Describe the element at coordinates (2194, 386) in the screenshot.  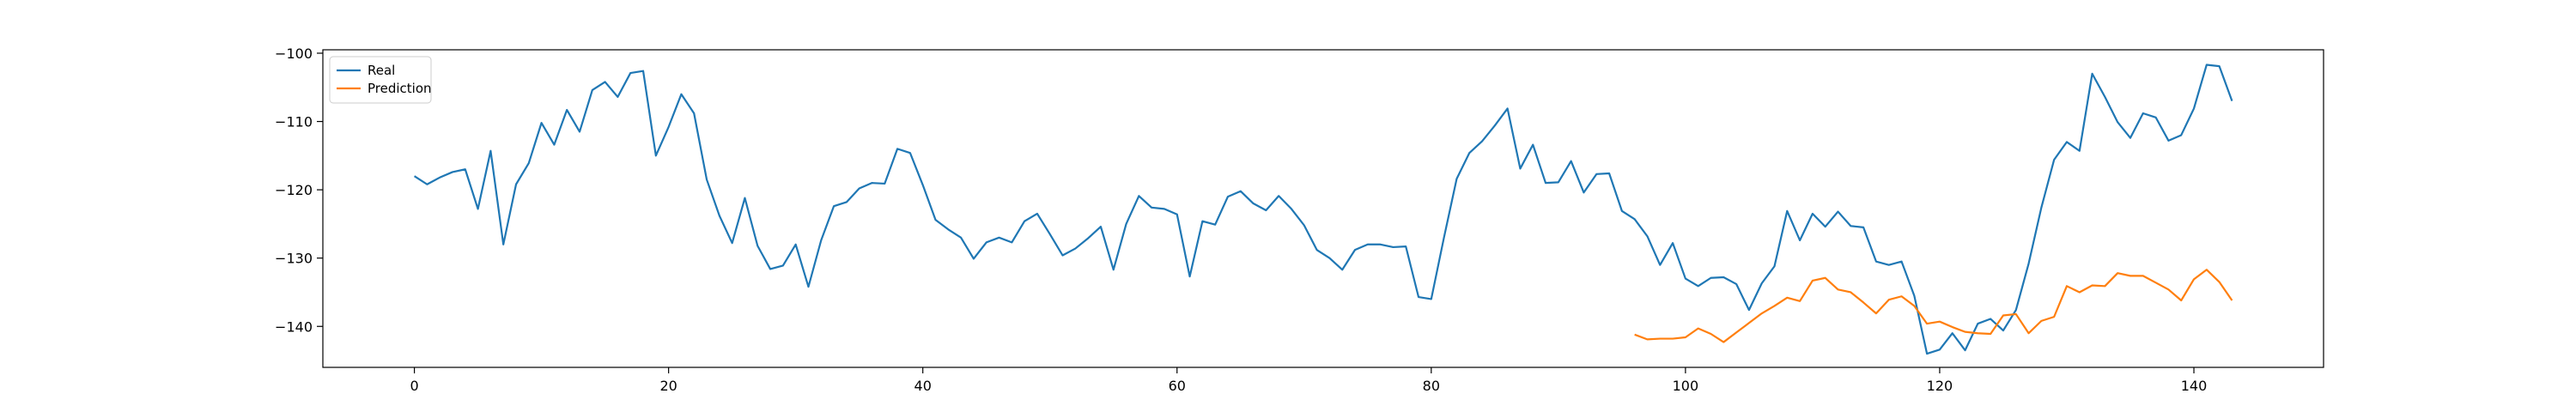
I see `x-tick-label: 140` at that location.